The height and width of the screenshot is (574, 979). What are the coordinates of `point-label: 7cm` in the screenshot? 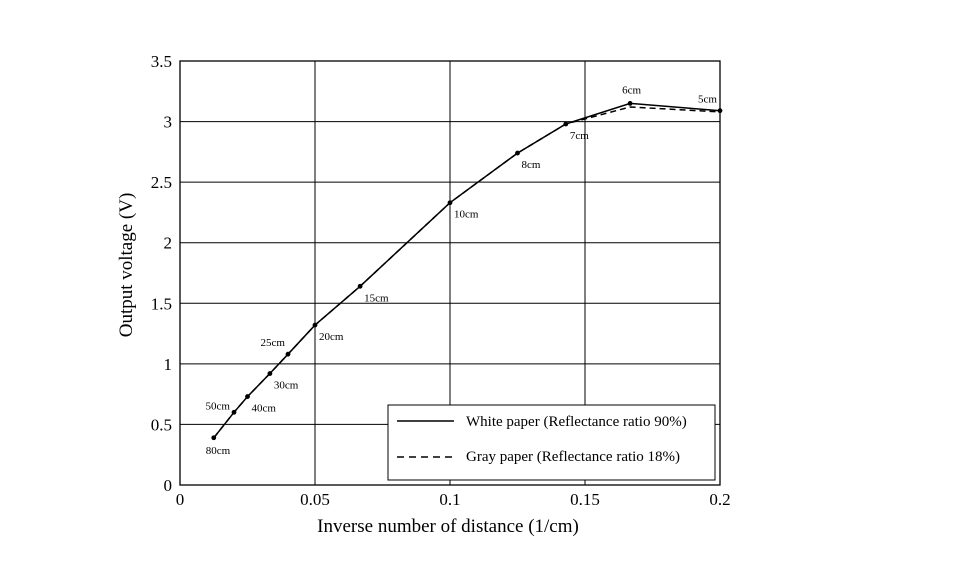 It's located at (579, 136).